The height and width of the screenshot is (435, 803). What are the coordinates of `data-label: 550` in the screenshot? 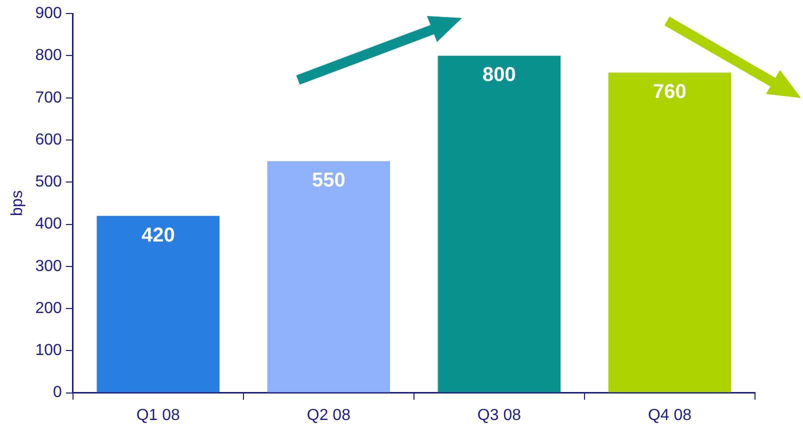 It's located at (329, 181).